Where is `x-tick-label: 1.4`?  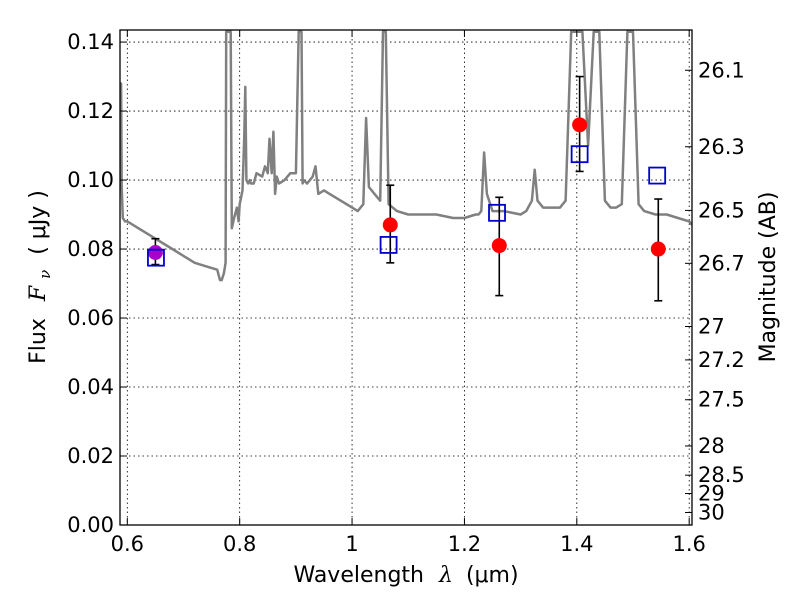 x-tick-label: 1.4 is located at coordinates (576, 544).